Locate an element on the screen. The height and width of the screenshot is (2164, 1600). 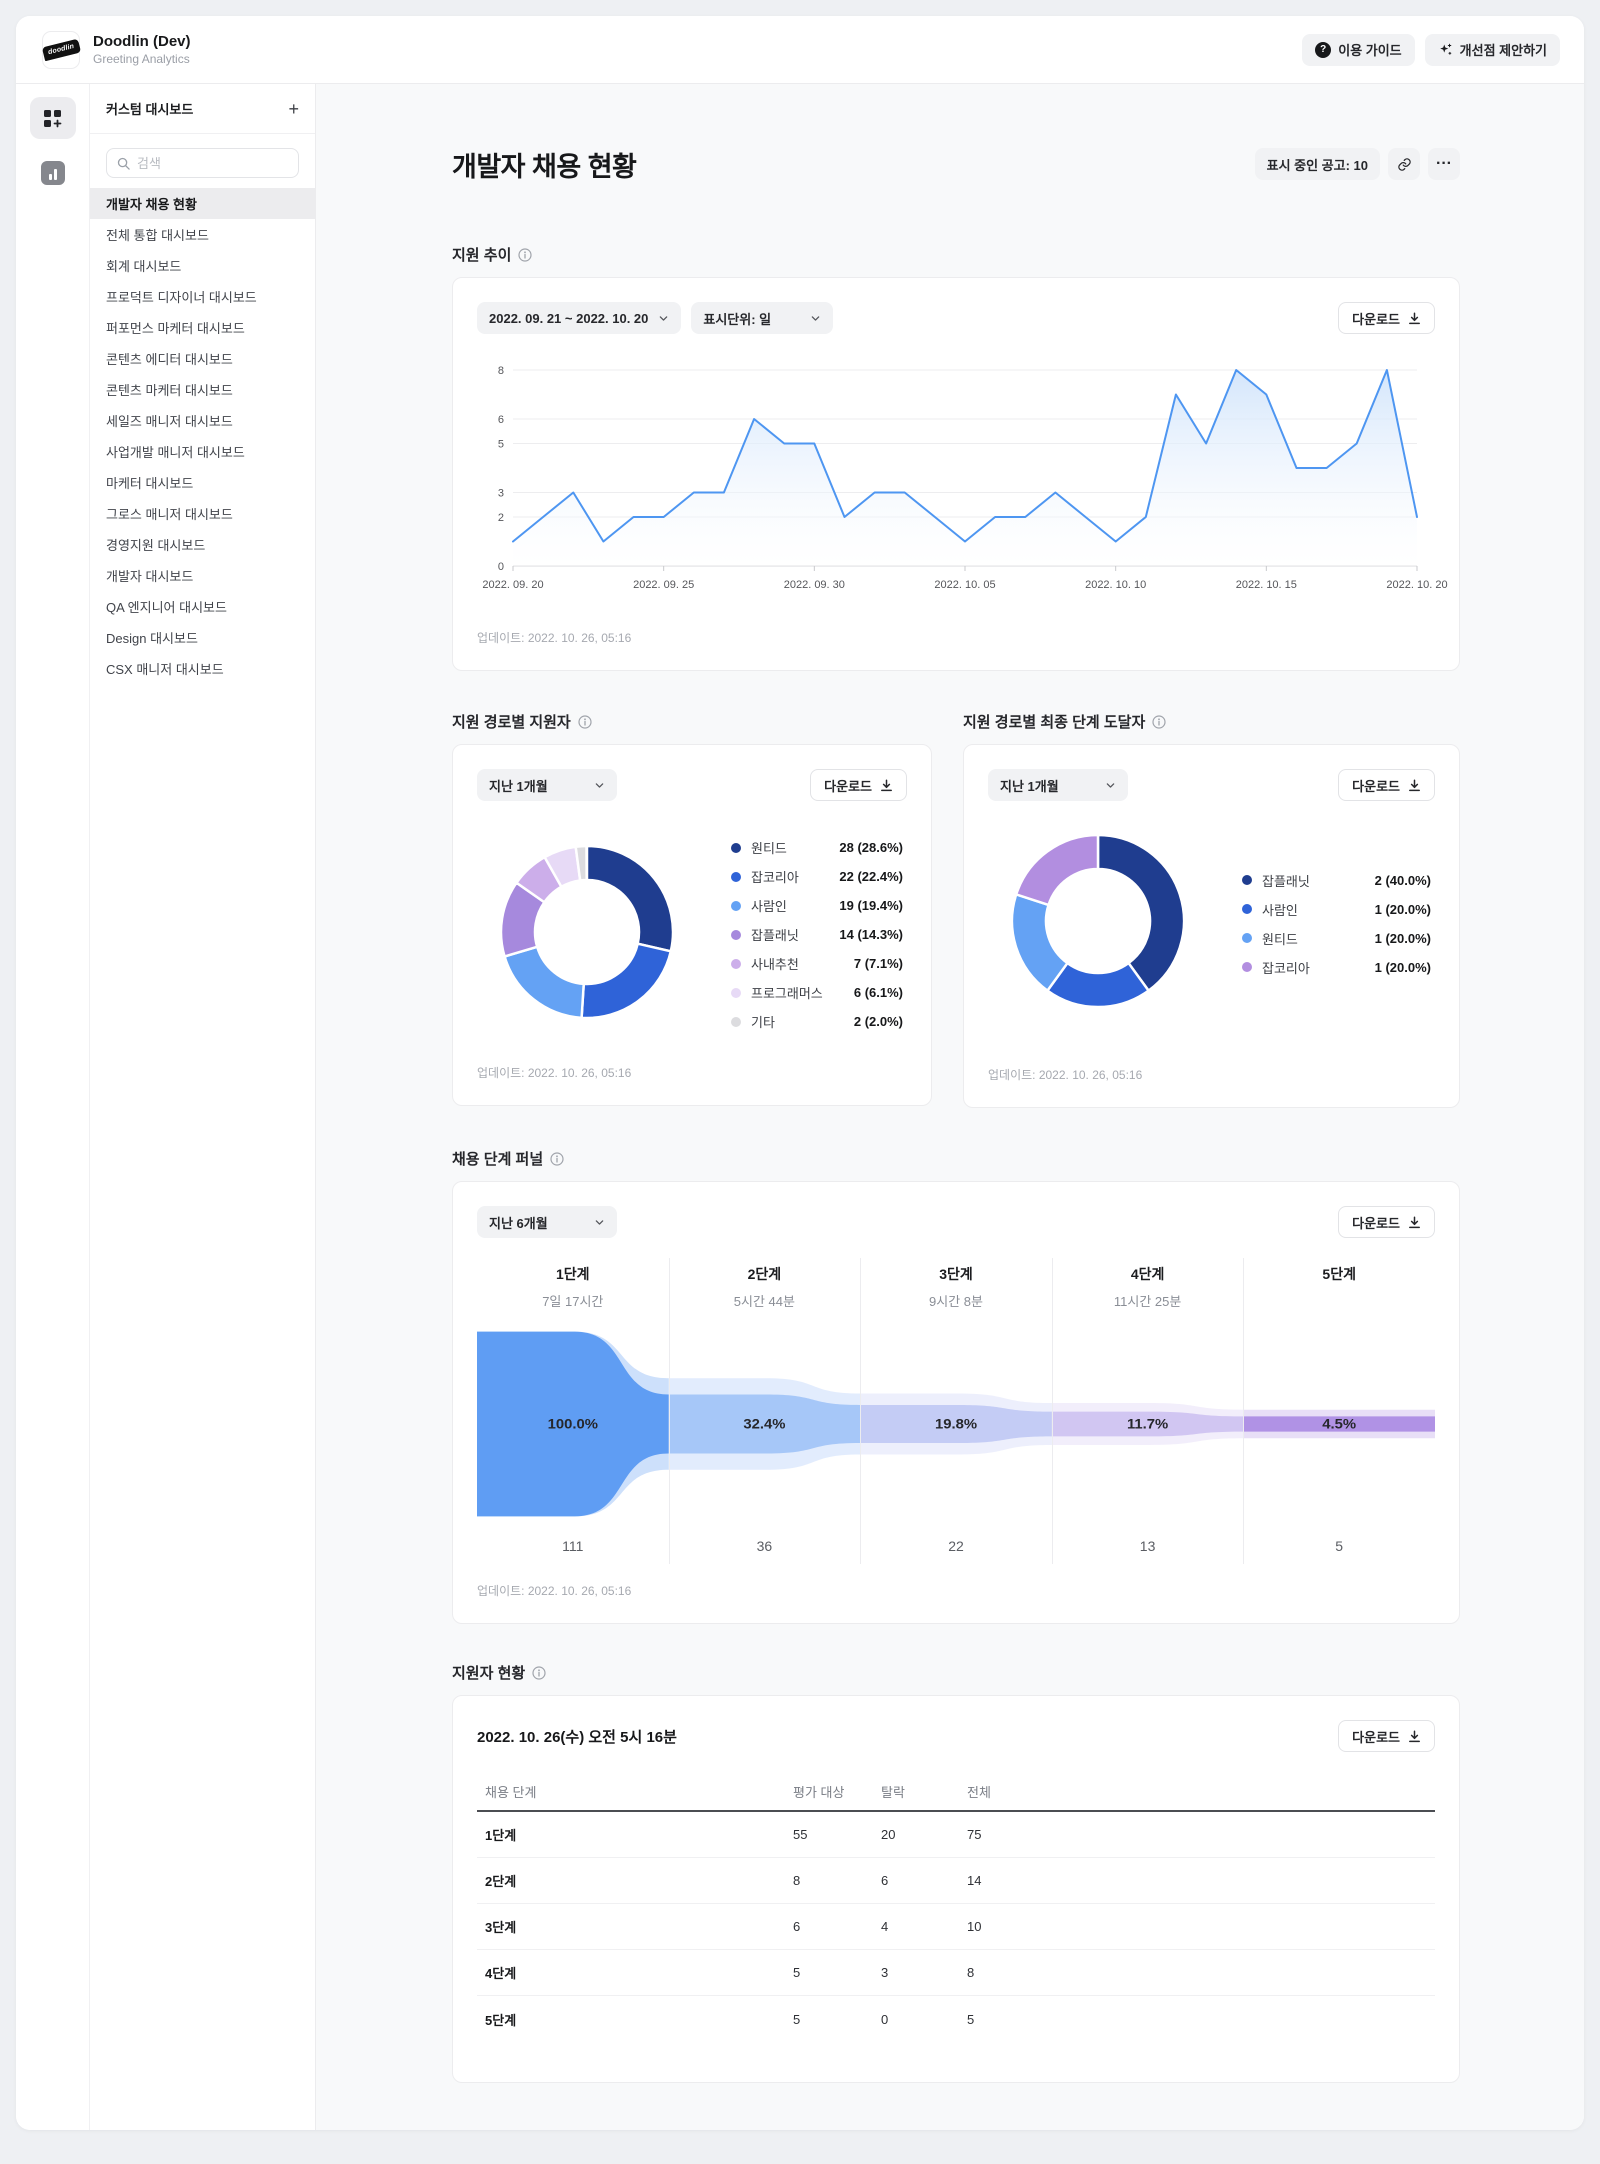
sidebar-item: 퍼포먼스 마케터 대시보드 is located at coordinates (175, 328).